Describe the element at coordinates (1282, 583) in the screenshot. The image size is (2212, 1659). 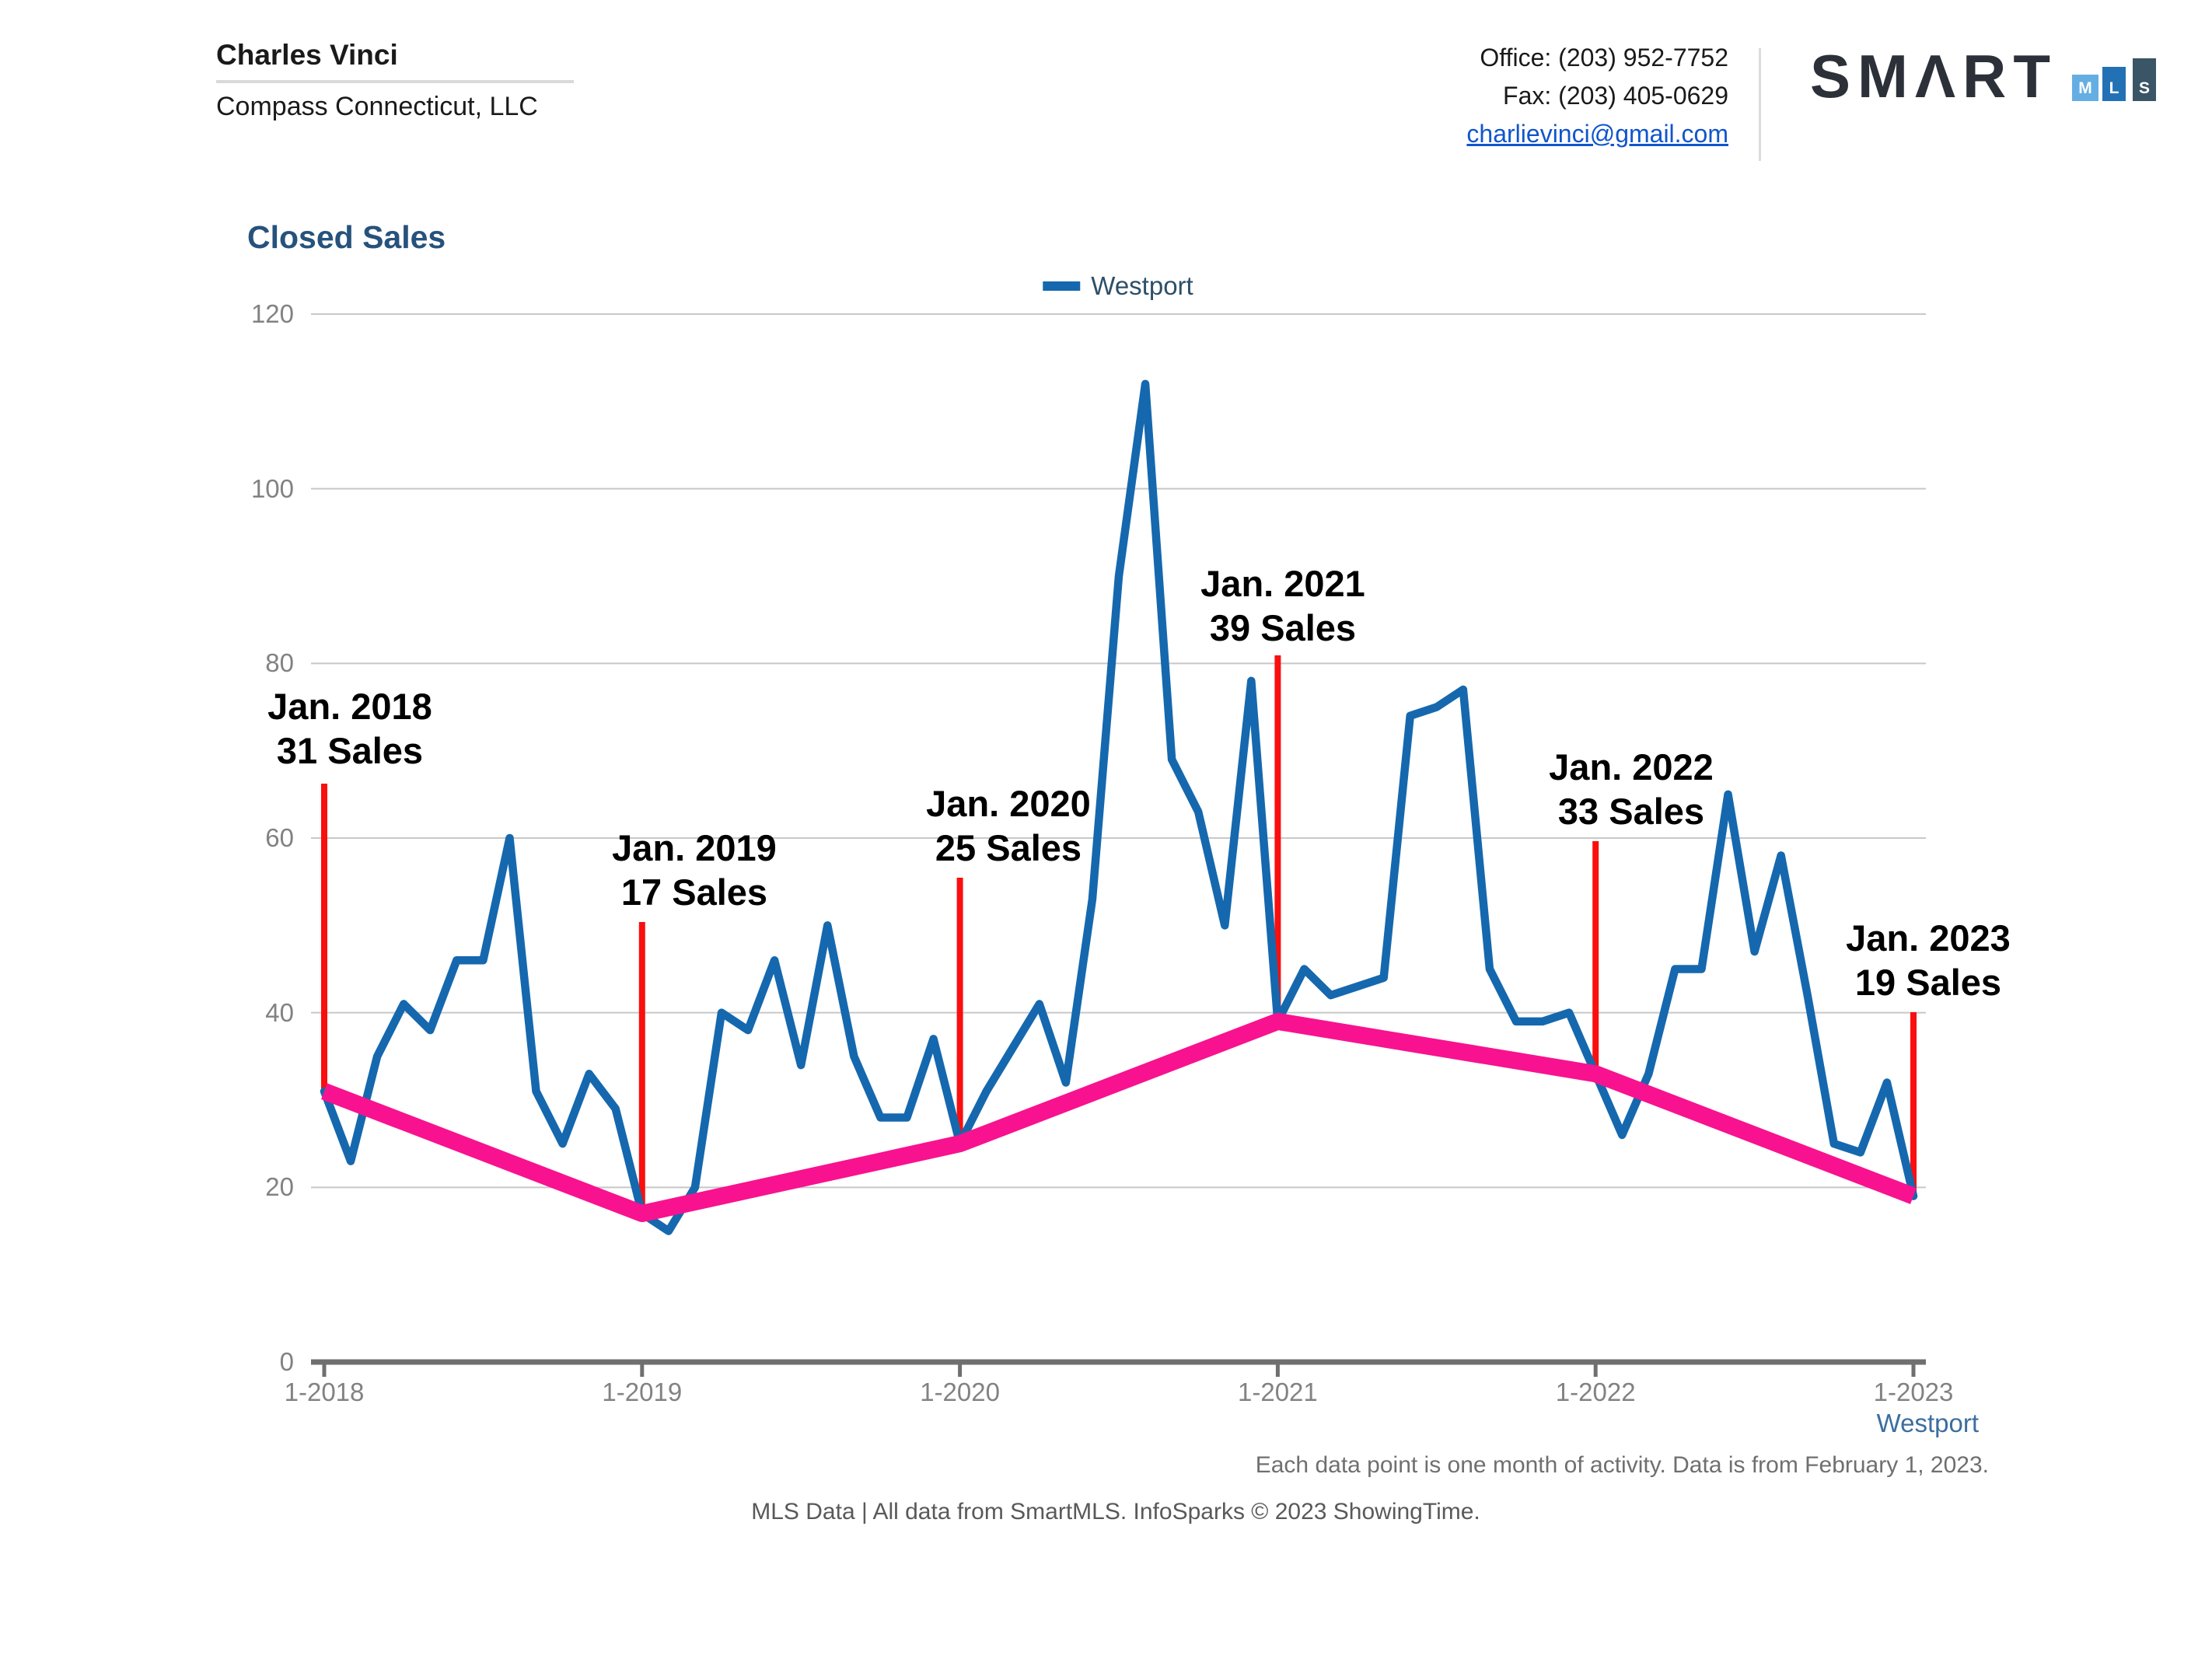
I see `annotation-month: Jan. 2021` at that location.